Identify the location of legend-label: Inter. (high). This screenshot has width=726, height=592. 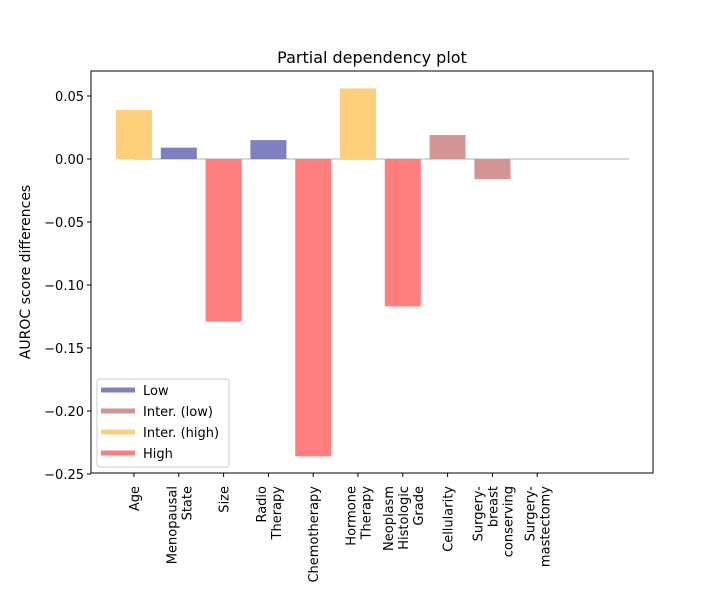
(181, 433).